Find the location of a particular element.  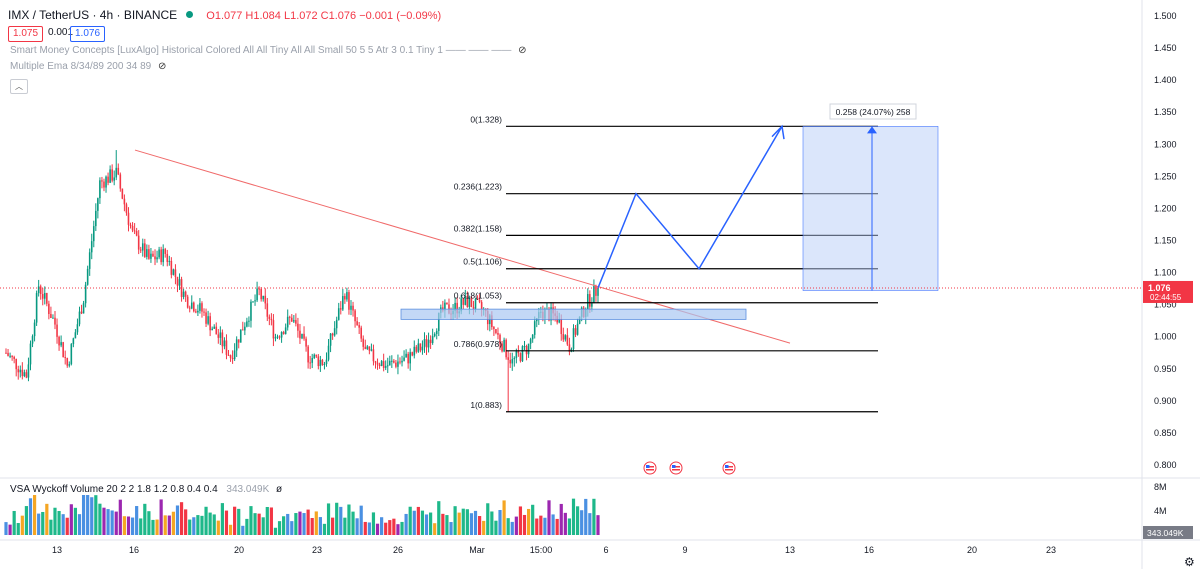

gear-icon: ⚙ is located at coordinates (1189, 562).